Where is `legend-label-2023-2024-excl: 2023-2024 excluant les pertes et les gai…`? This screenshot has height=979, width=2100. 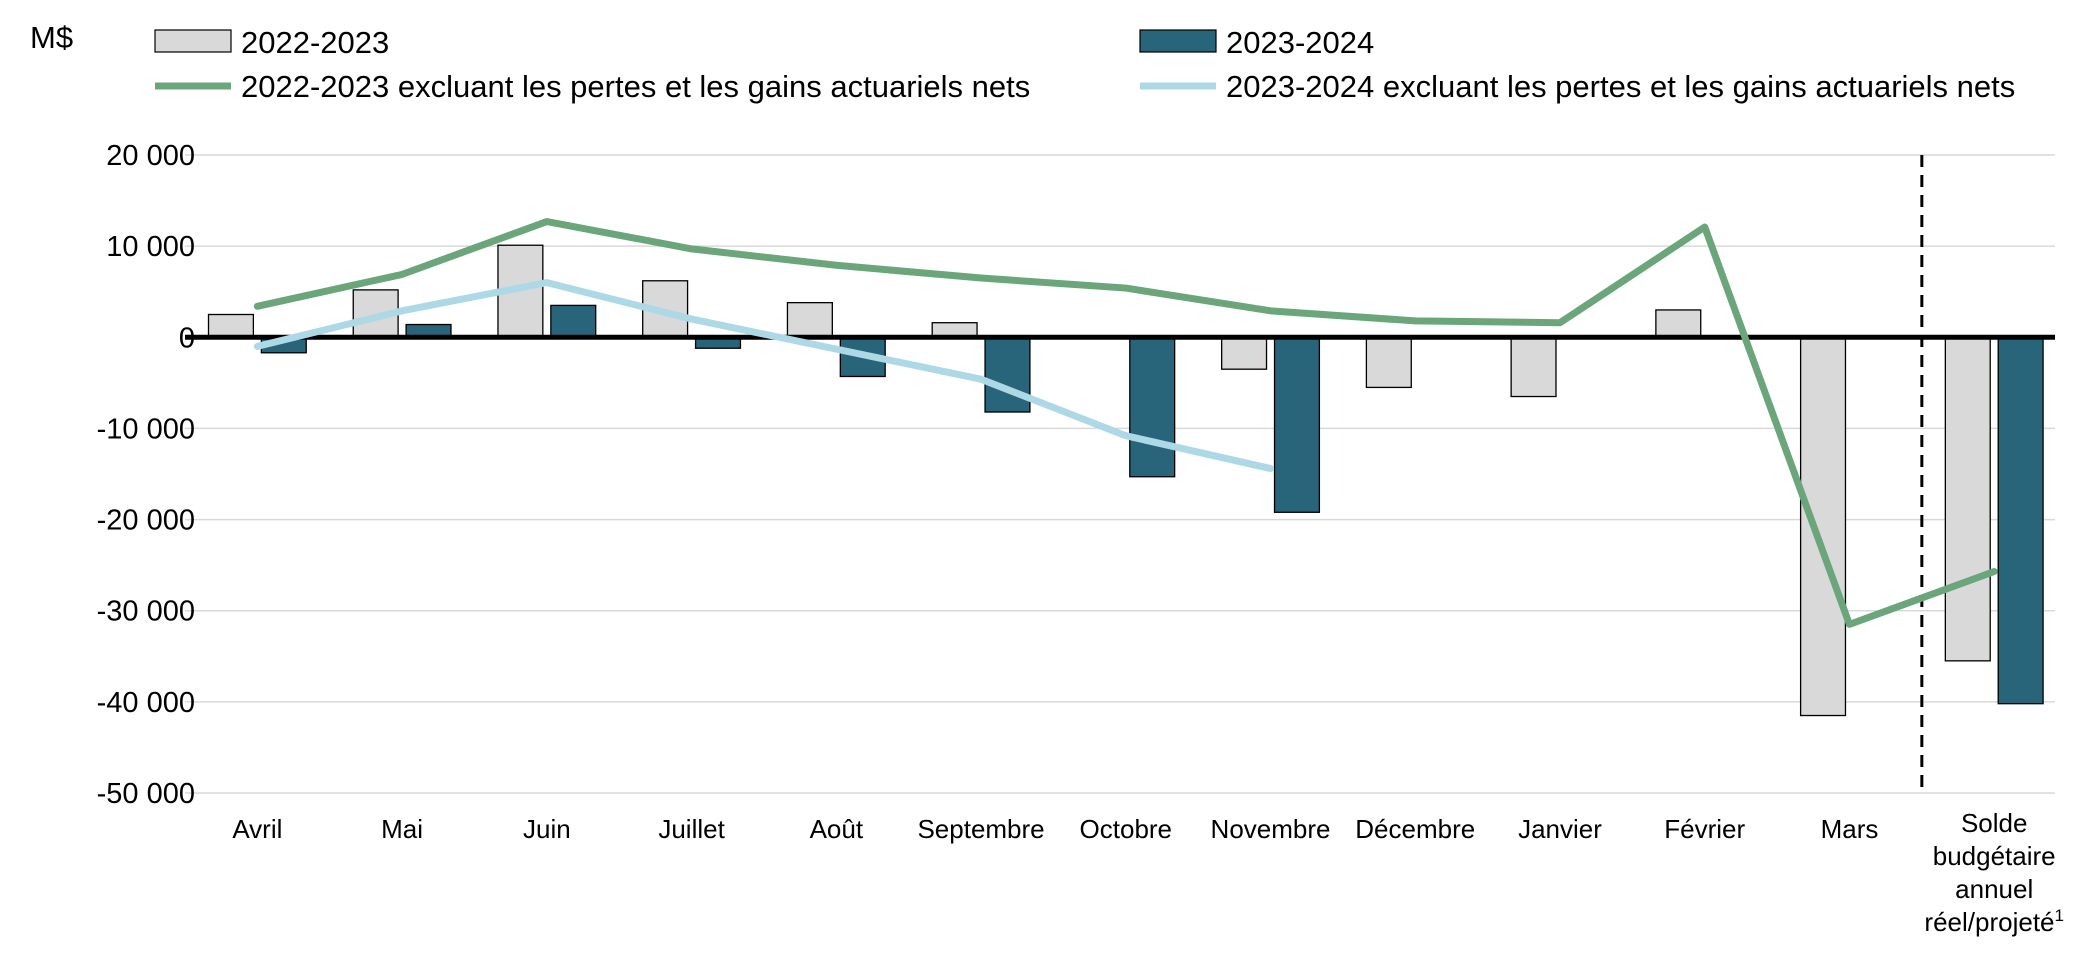
legend-label-2023-2024-excl: 2023-2024 excluant les pertes et les gai… is located at coordinates (1620, 86).